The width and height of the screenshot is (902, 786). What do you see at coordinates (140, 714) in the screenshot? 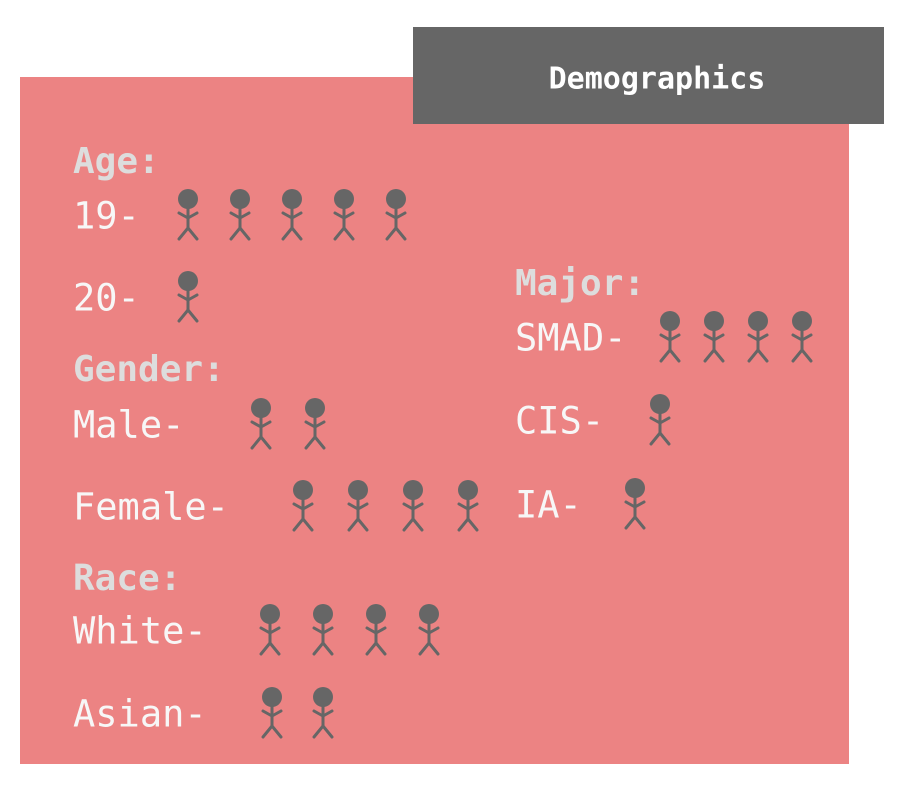
I see `row-label: Asian-` at bounding box center [140, 714].